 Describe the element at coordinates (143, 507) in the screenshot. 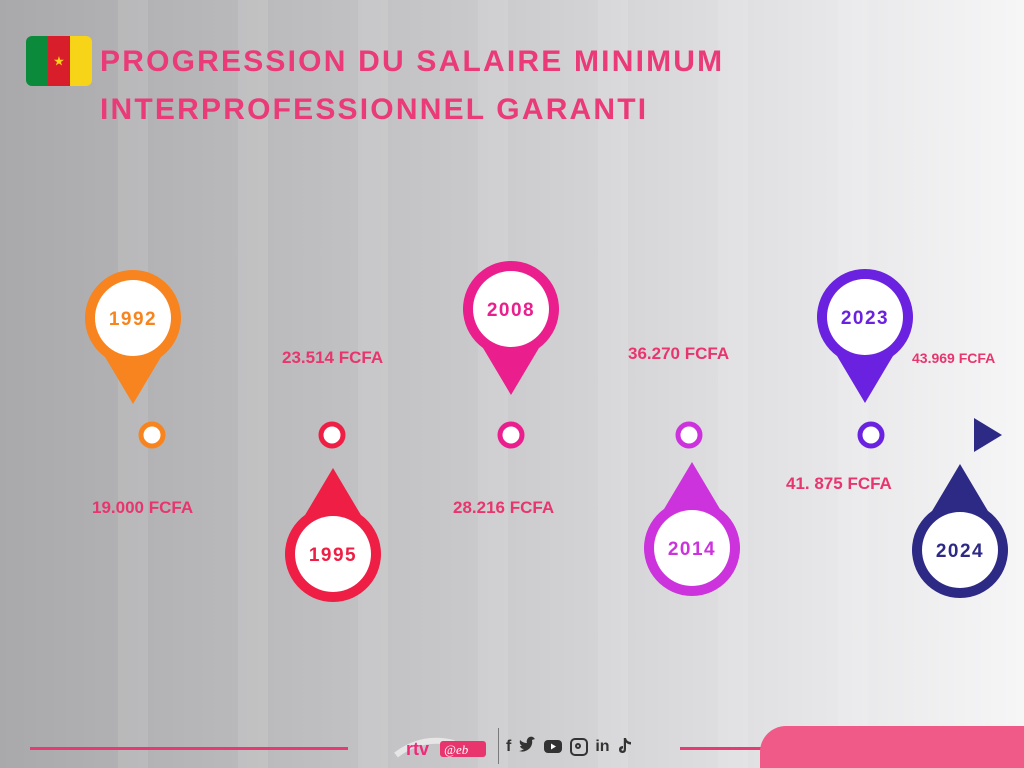

I see `salary-value-1992: 19.000 FCFA` at that location.